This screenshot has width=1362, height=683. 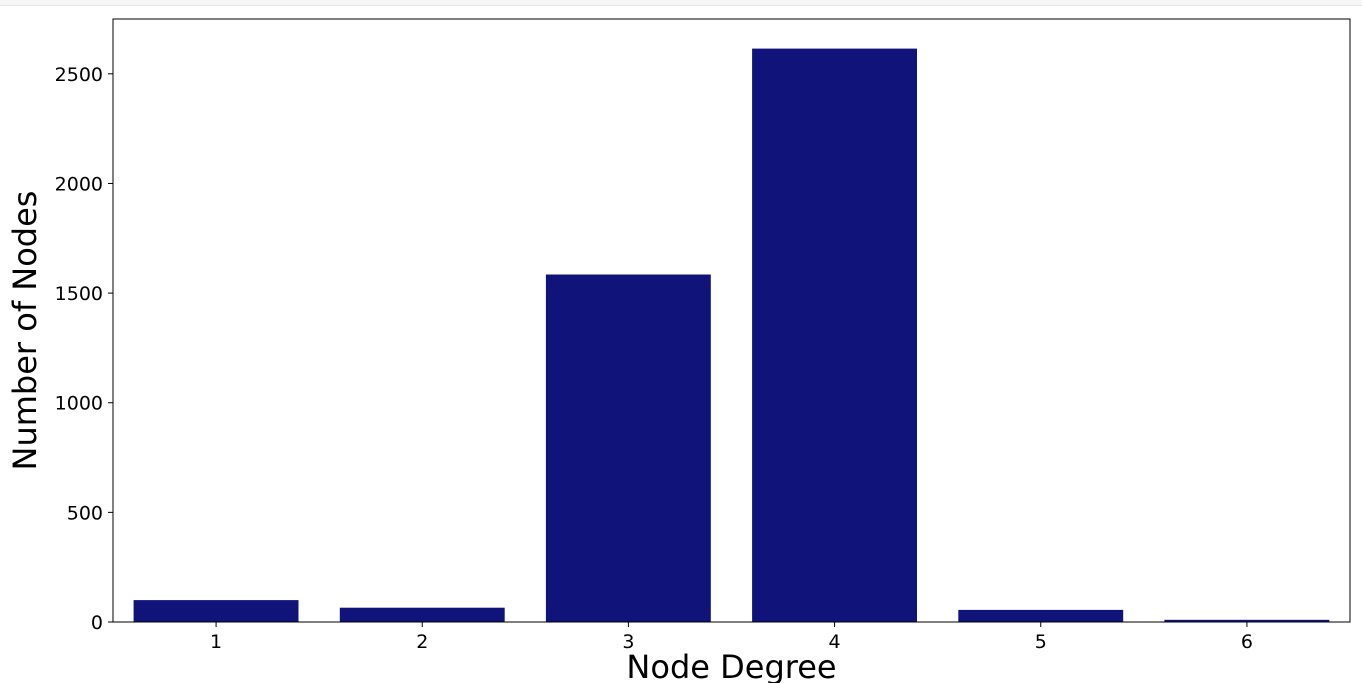 What do you see at coordinates (25, 331) in the screenshot?
I see `y-axis-label: Number of Nodes` at bounding box center [25, 331].